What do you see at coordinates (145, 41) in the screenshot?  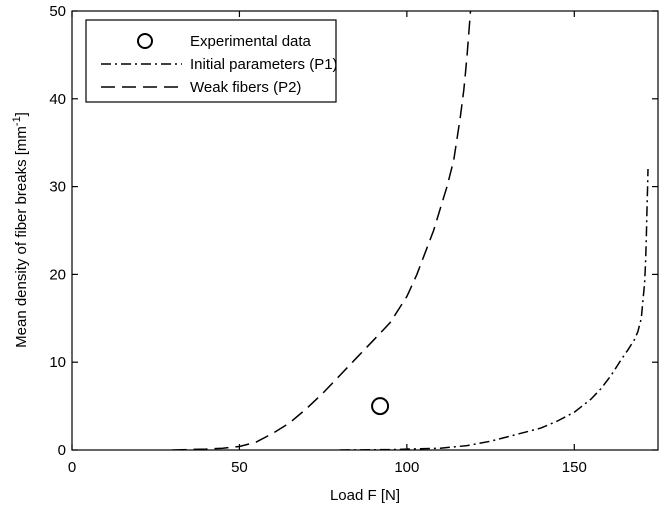 I see `legend-marker-experimental` at bounding box center [145, 41].